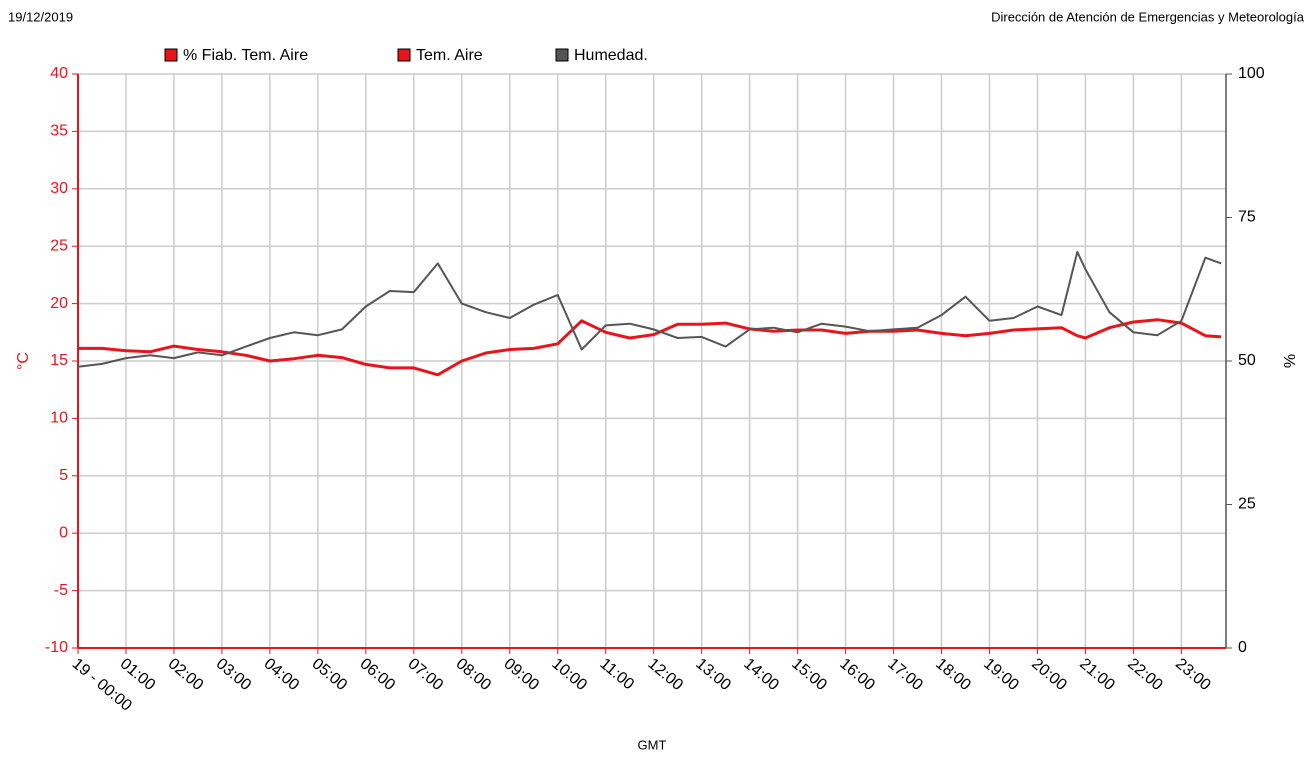 This screenshot has width=1312, height=760. What do you see at coordinates (1097, 674) in the screenshot?
I see `x-tick-label: 21:00` at bounding box center [1097, 674].